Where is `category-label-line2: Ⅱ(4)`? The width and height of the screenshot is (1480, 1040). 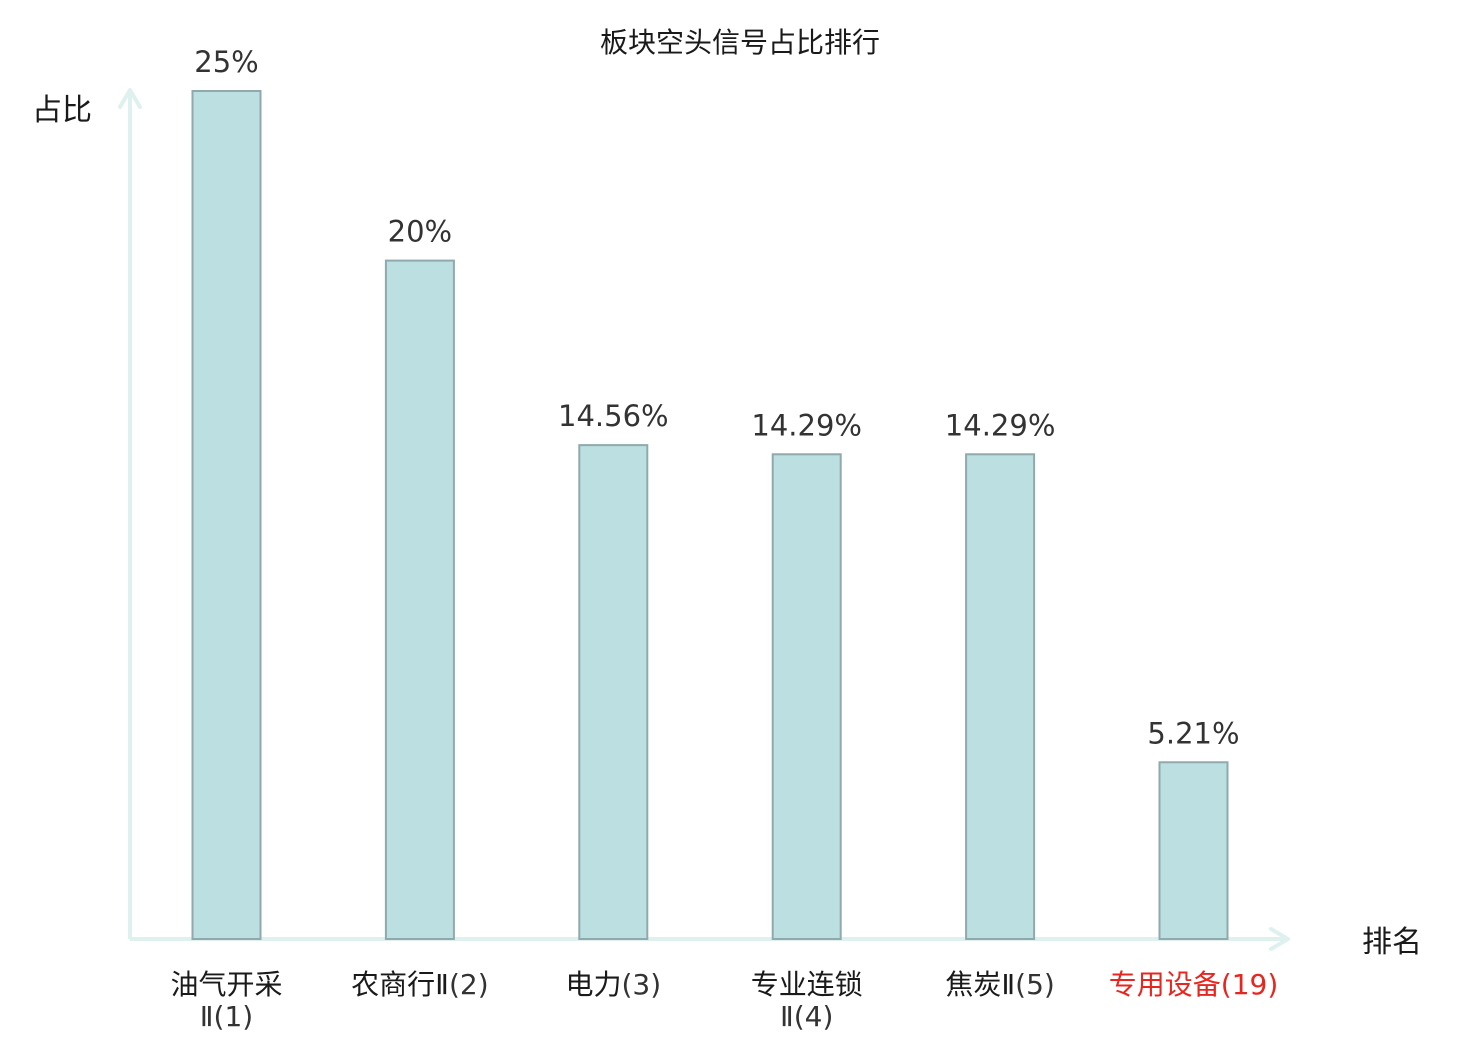
category-label-line2: Ⅱ(4) is located at coordinates (806, 1016).